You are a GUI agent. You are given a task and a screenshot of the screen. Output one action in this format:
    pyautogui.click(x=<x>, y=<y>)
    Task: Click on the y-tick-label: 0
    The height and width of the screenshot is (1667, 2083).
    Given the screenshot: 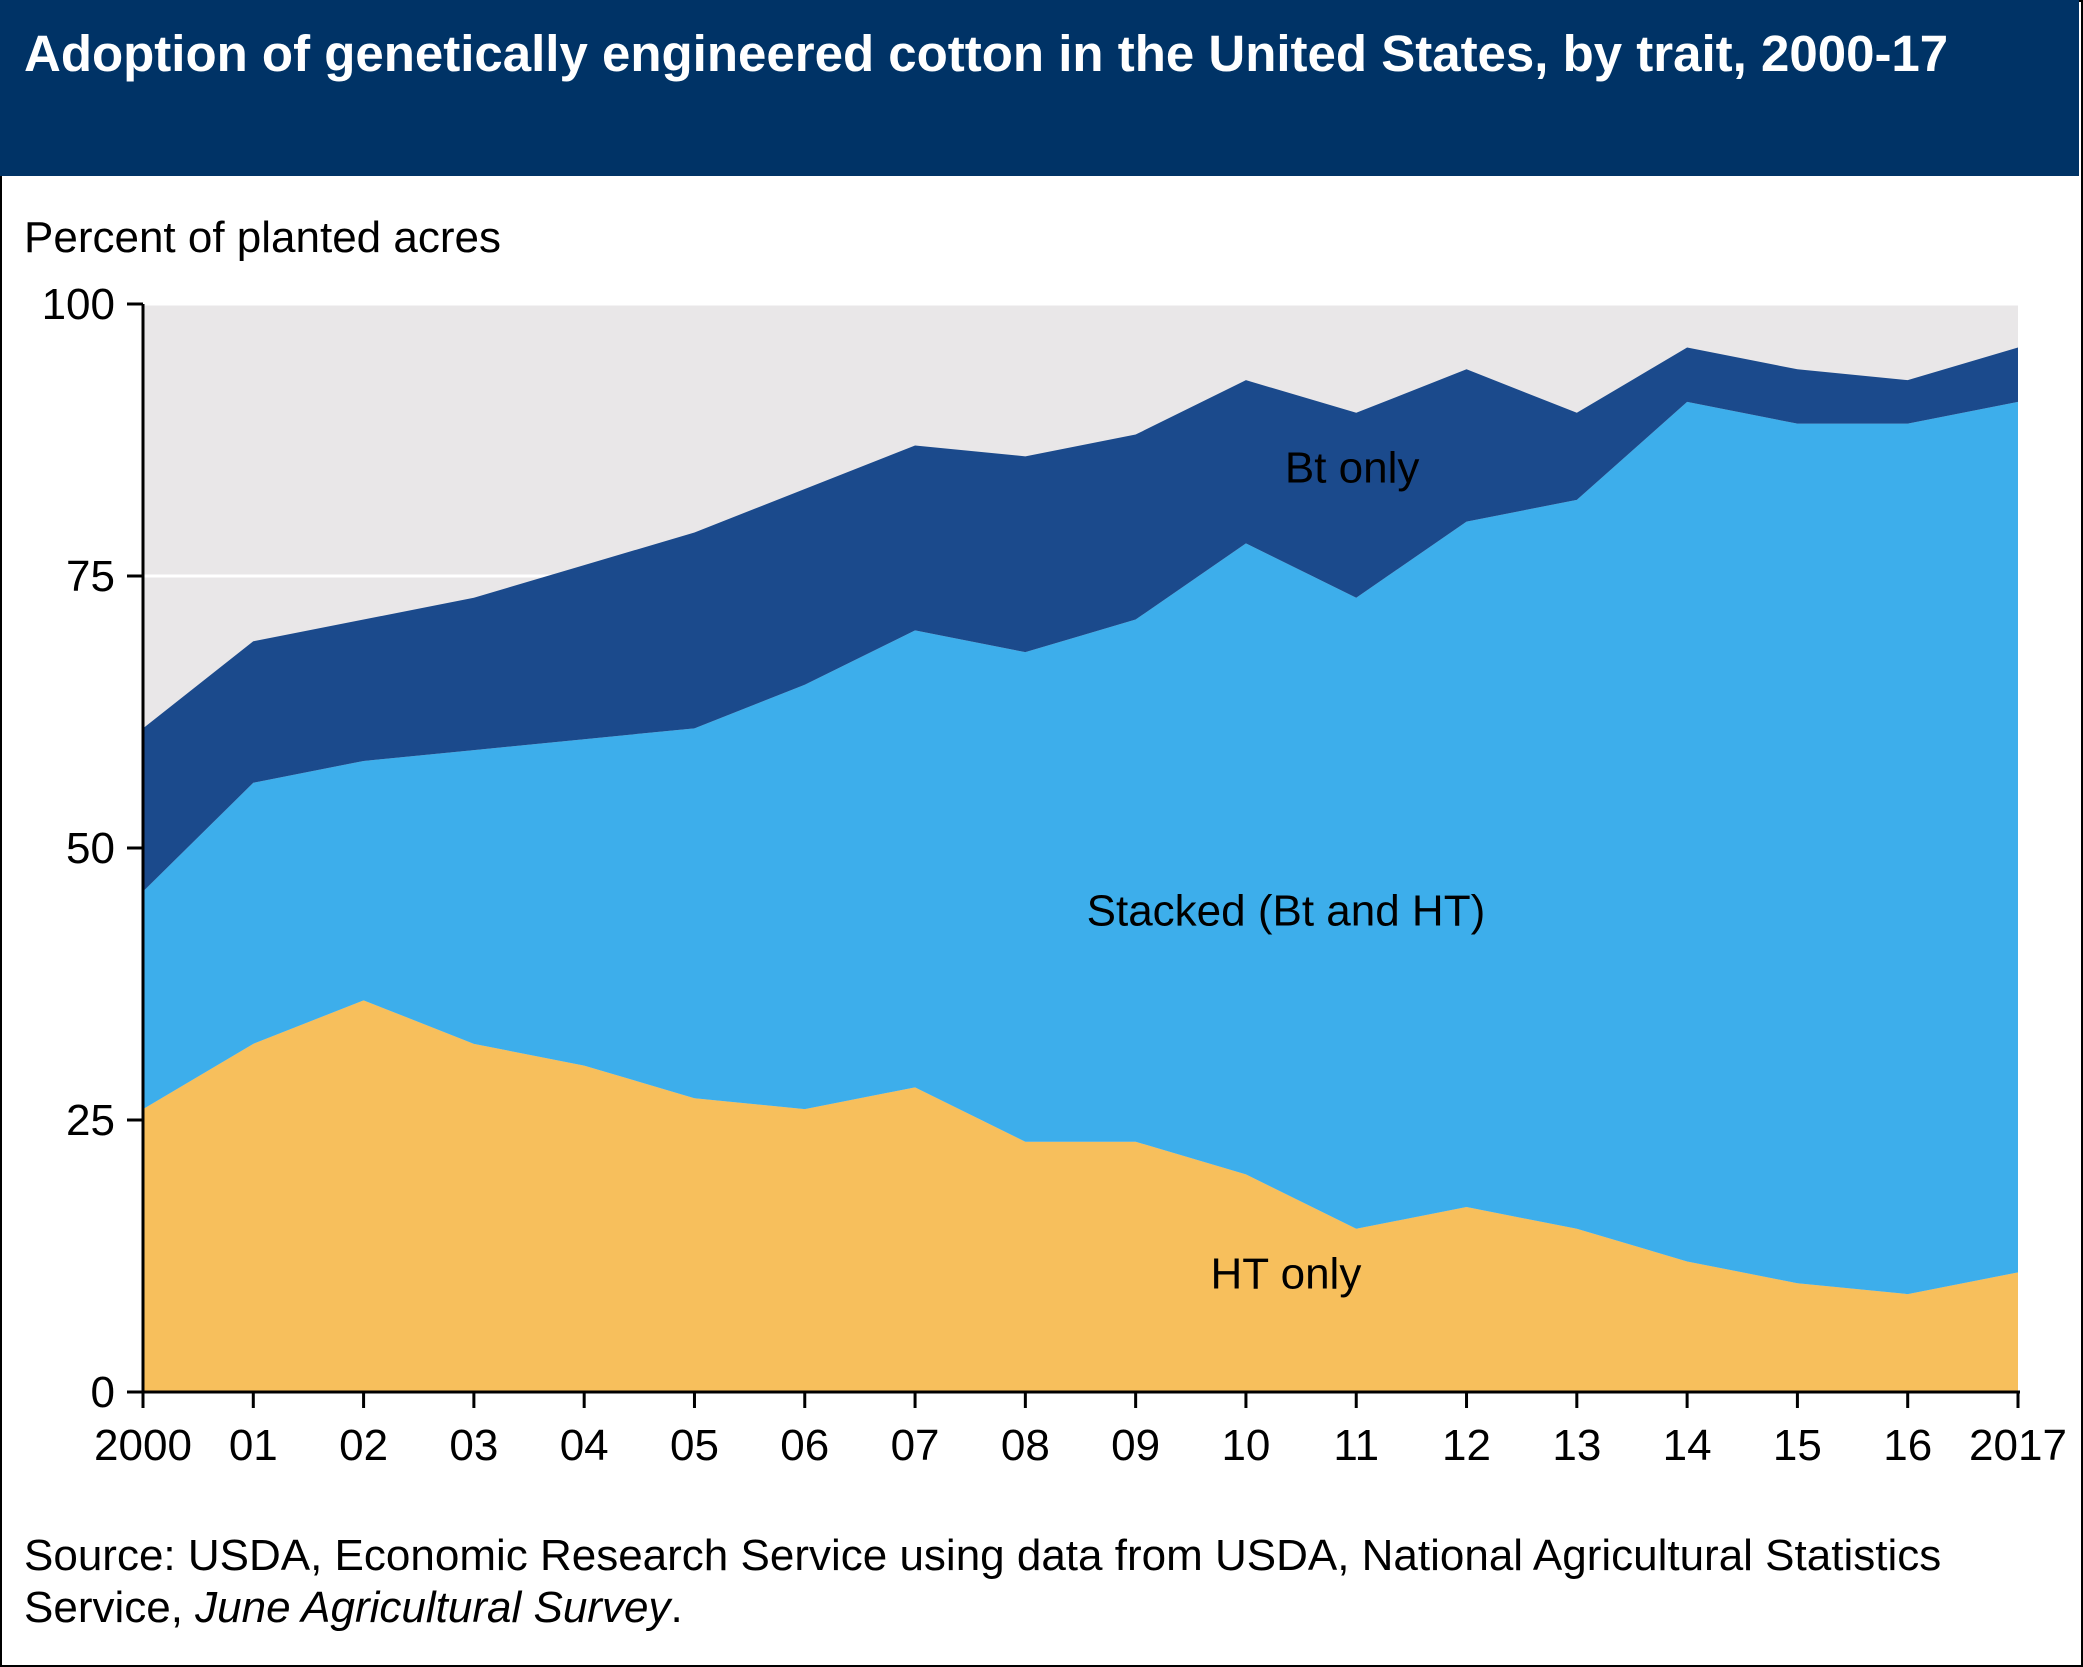 What is the action you would take?
    pyautogui.click(x=103, y=1392)
    